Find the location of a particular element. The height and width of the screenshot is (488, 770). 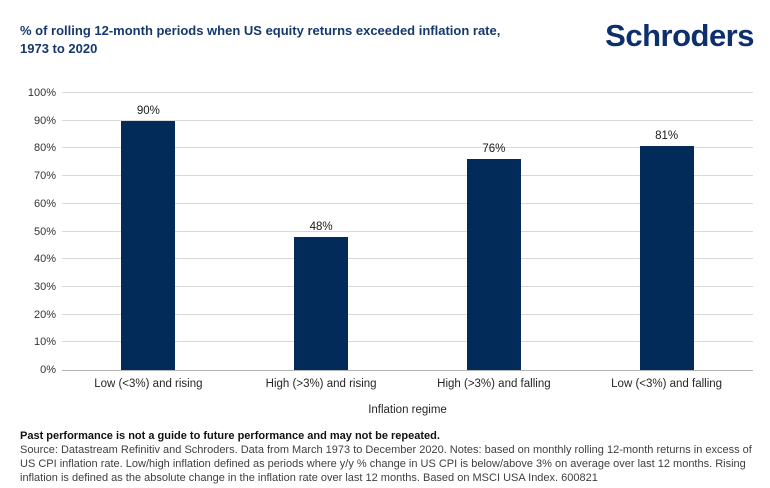

bar-High (>3%) and falling is located at coordinates (493, 264).